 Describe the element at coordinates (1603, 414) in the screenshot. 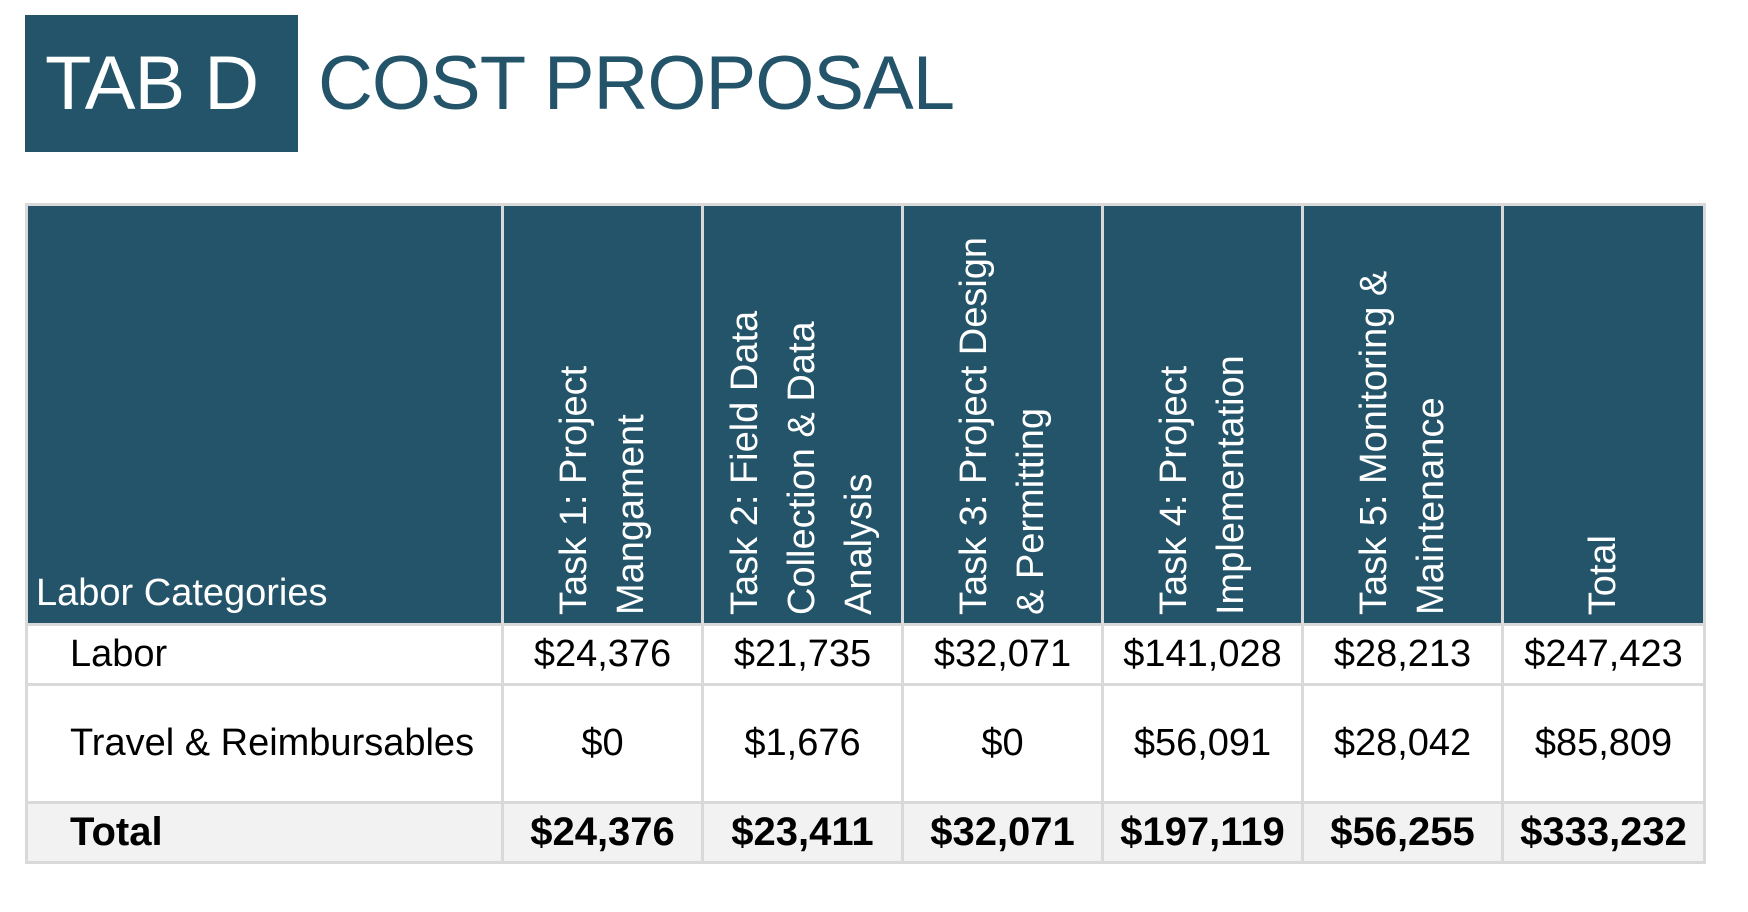

I see `column-header-total: Total` at that location.